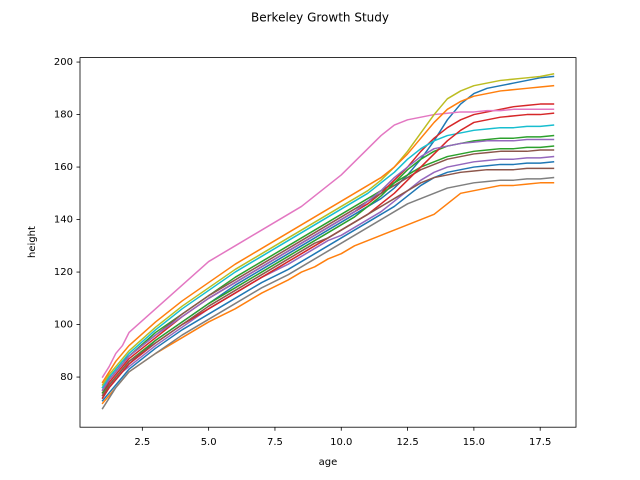  I want to click on x-tick-label: 7.5, so click(275, 442).